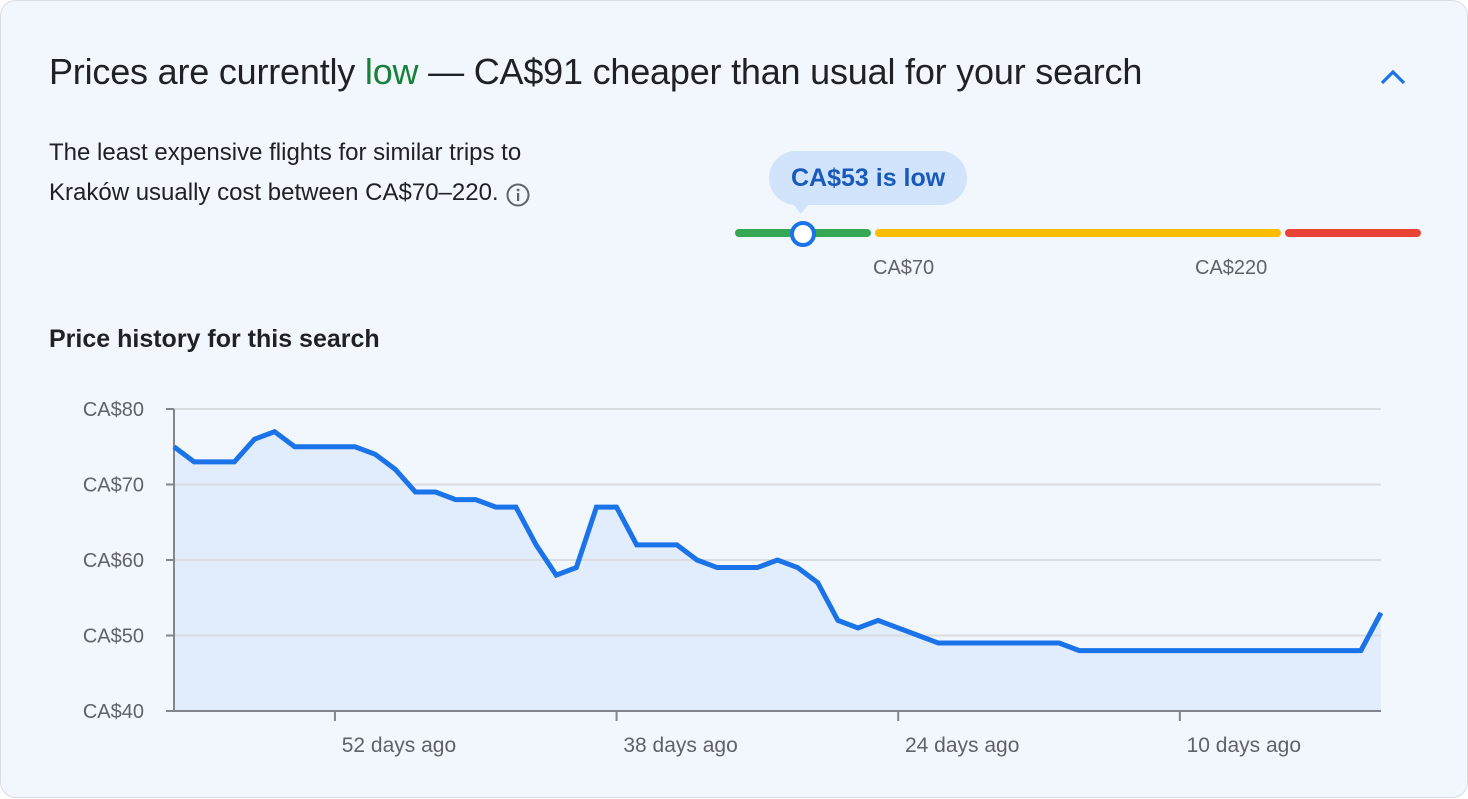 This screenshot has height=799, width=1468. What do you see at coordinates (113, 712) in the screenshot?
I see `y-tick-label: CA$40` at bounding box center [113, 712].